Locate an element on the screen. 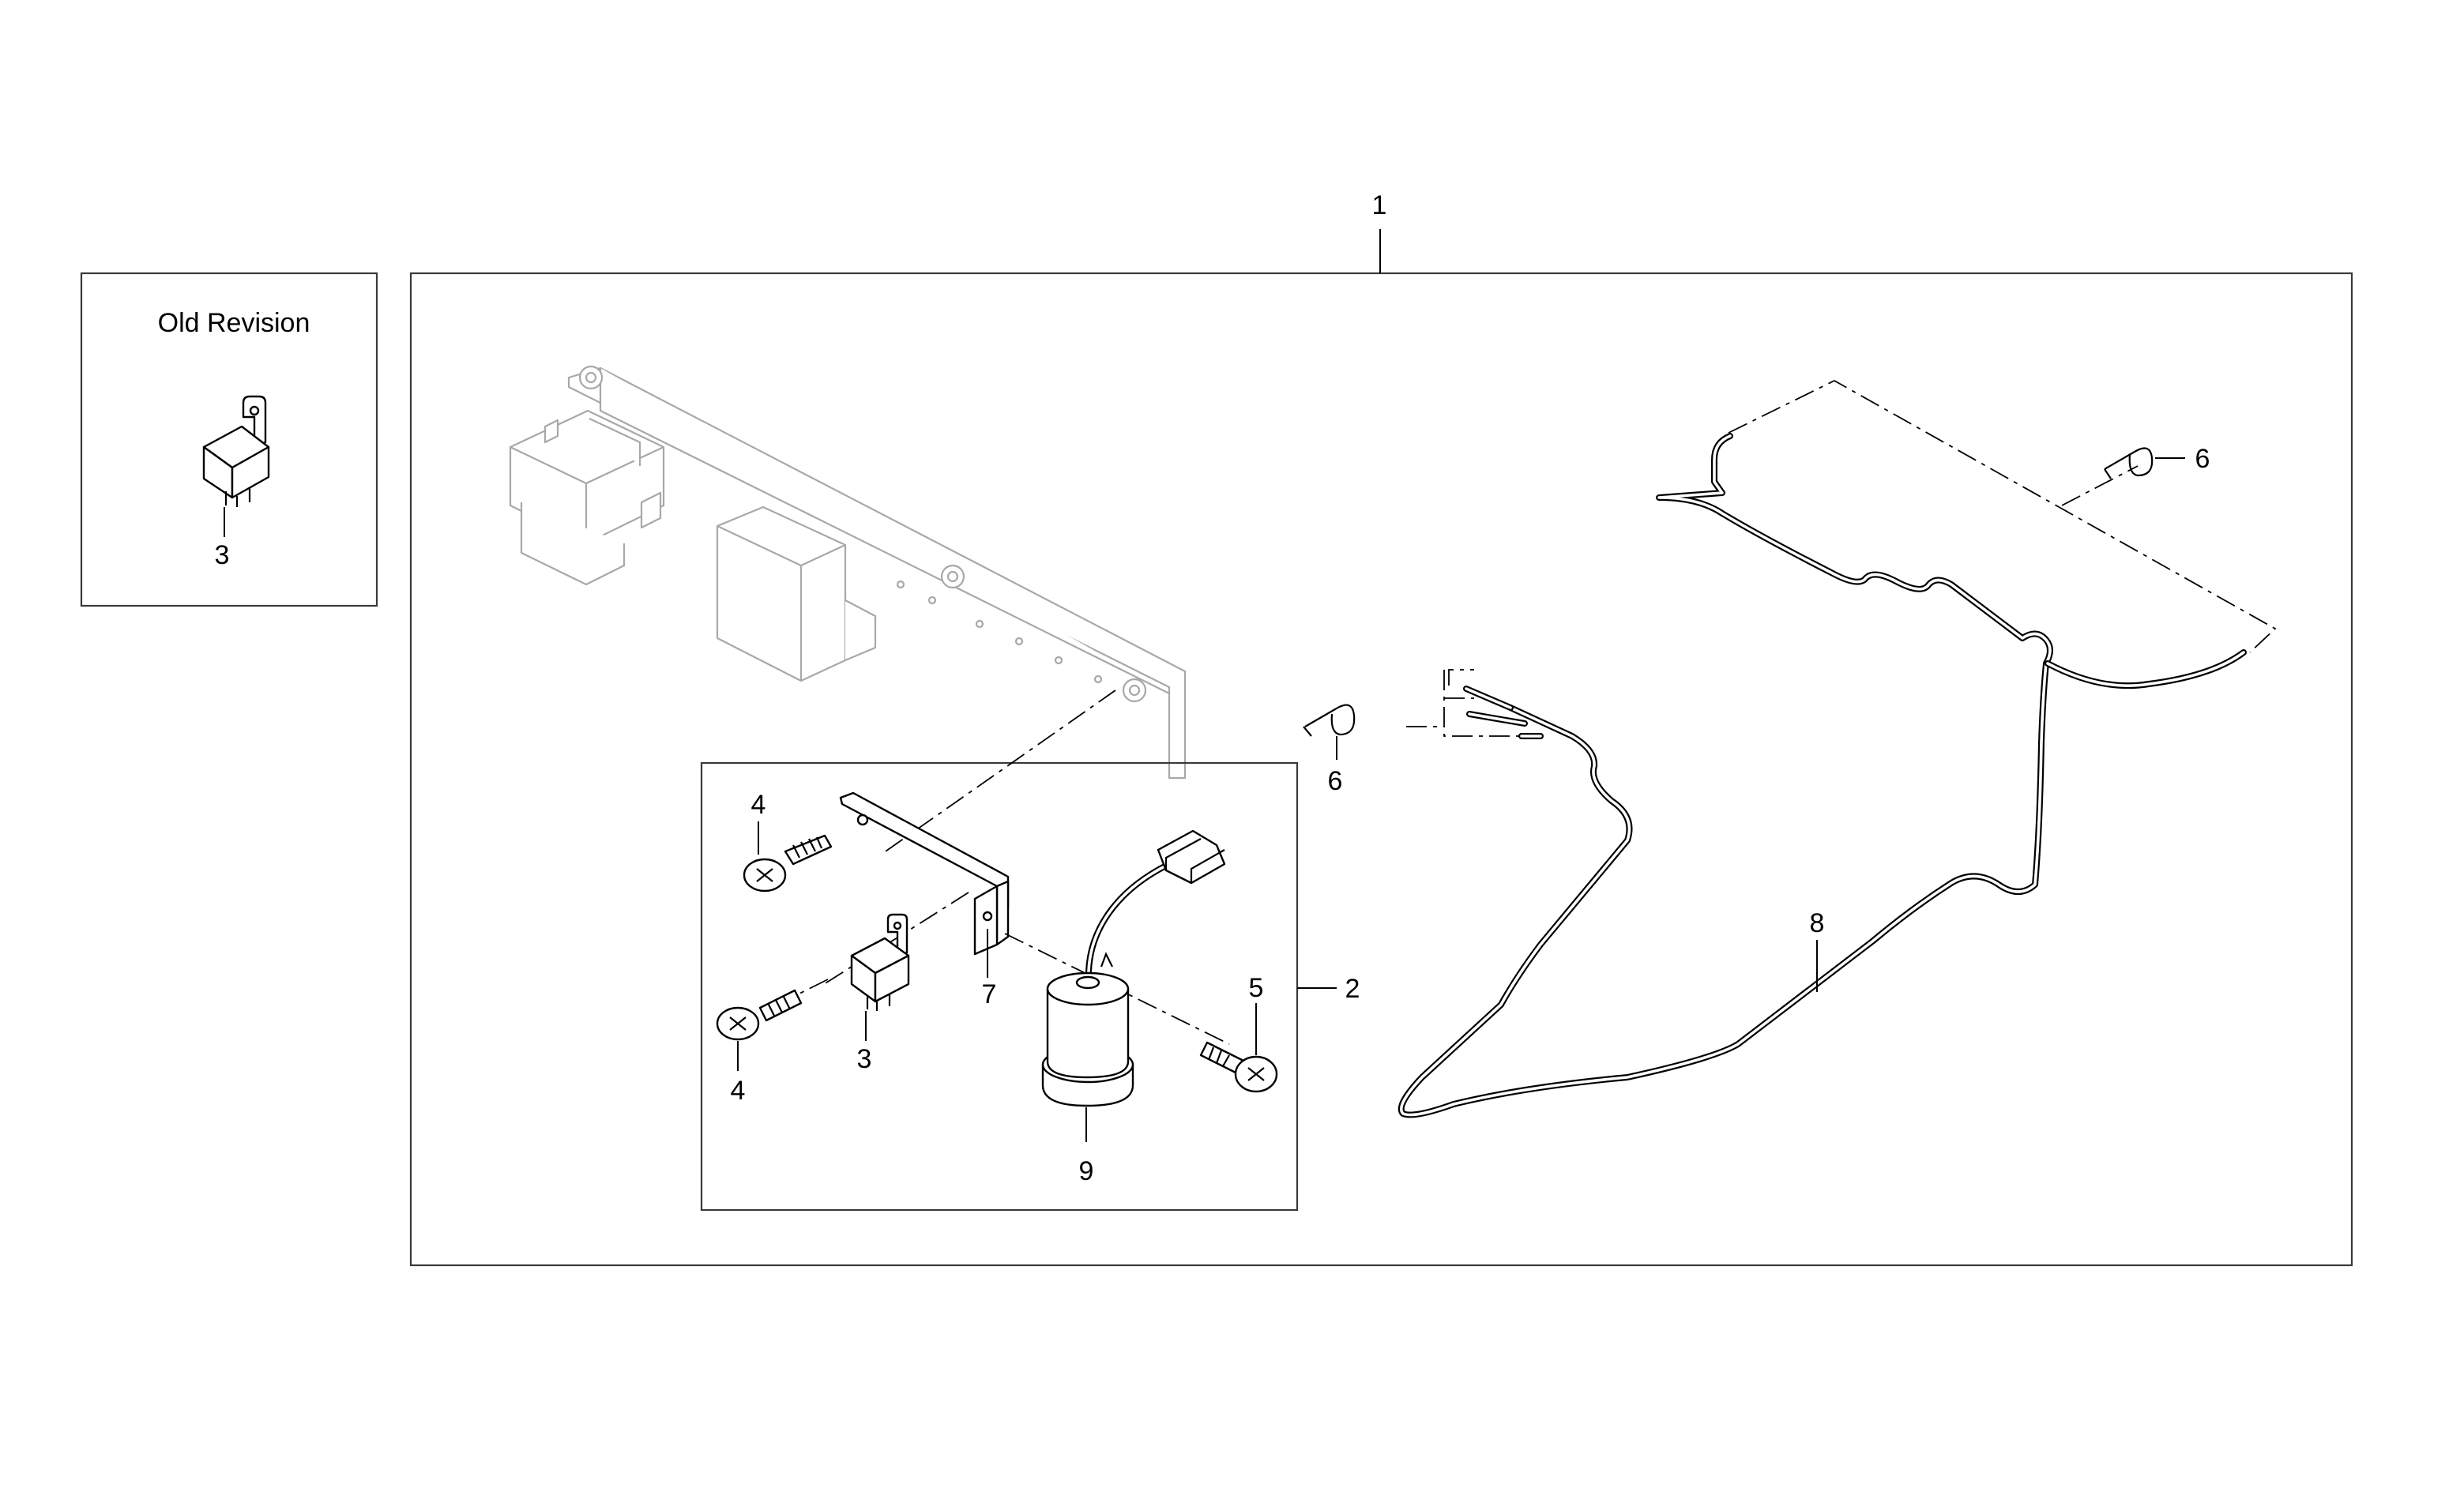  centerline-relay is located at coordinates (895, 939).